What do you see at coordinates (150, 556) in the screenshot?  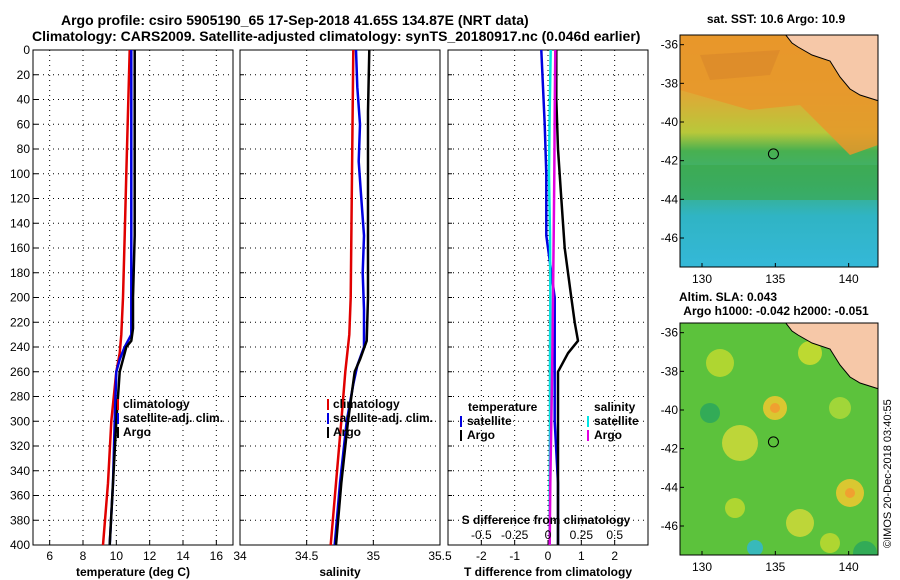 I see `x-tick-label: 12` at bounding box center [150, 556].